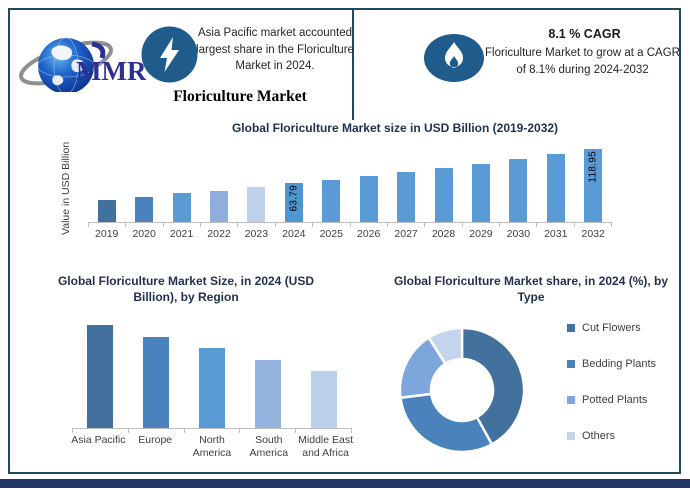 The height and width of the screenshot is (490, 690). I want to click on main-bar-chart: 63.79 118.95, so click(350, 182).